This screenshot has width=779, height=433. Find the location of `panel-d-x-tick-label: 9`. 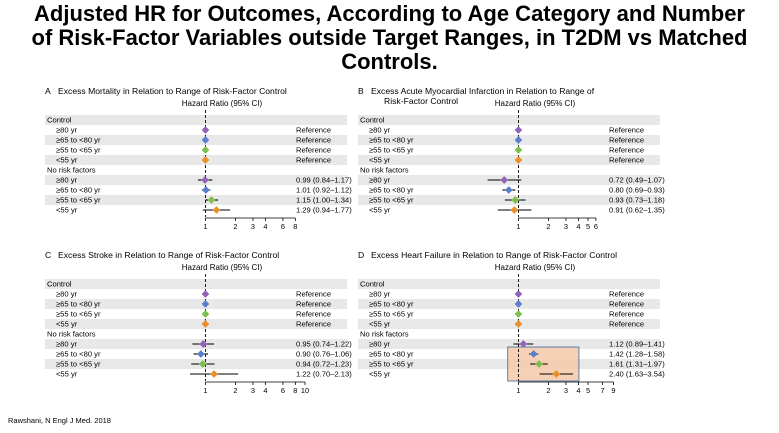

panel-d-x-tick-label: 9 is located at coordinates (613, 390).